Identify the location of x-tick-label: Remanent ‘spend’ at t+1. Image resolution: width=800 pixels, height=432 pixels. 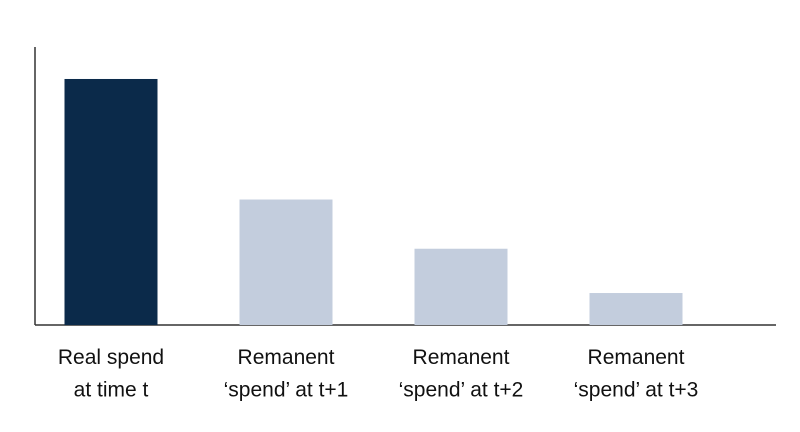
(286, 374).